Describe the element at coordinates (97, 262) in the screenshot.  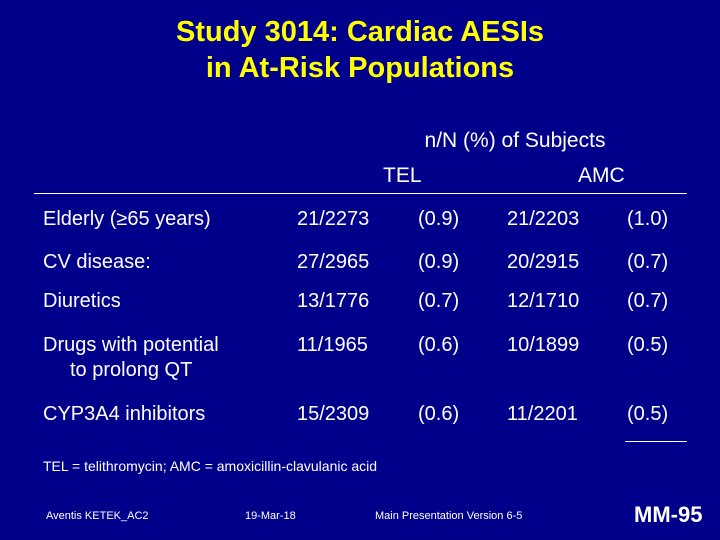
I see `row-label: CV disease:` at that location.